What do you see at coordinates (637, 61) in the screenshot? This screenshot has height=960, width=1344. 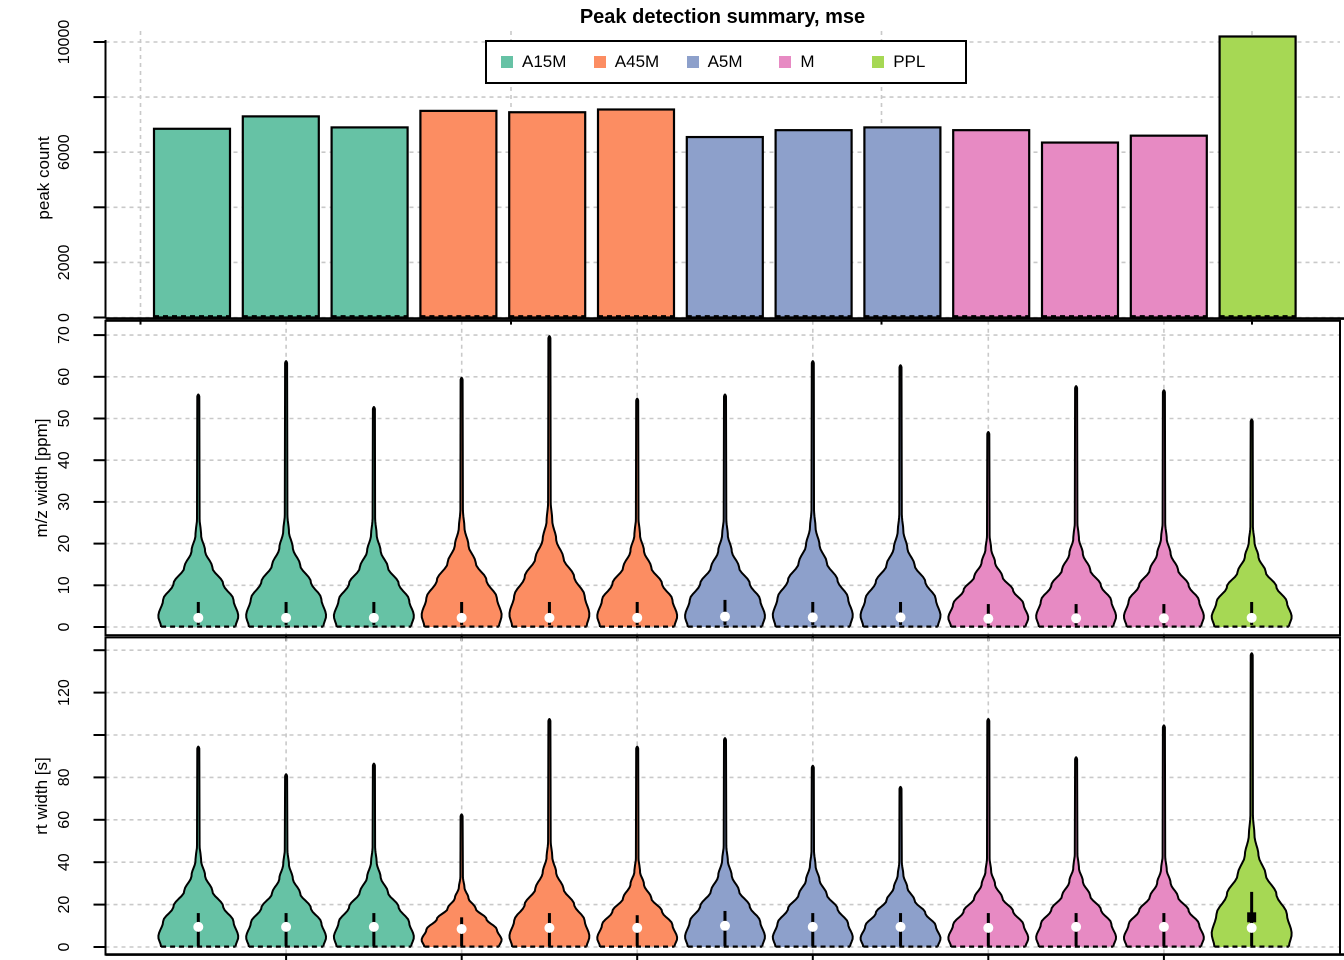 I see `legend-label-a45m: A45M` at bounding box center [637, 61].